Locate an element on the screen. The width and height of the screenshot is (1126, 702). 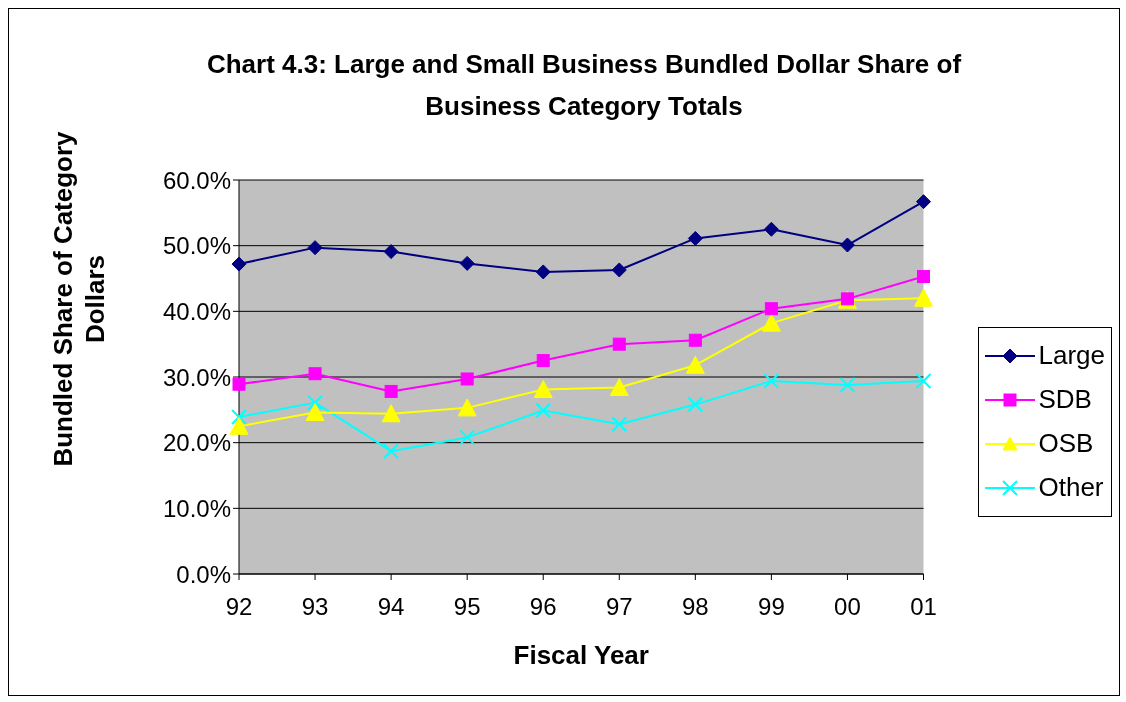
chart-title: Chart 4.3: Large and Small Business Bundled Dollar Share of Business Category Totals is located at coordinates (584, 85).